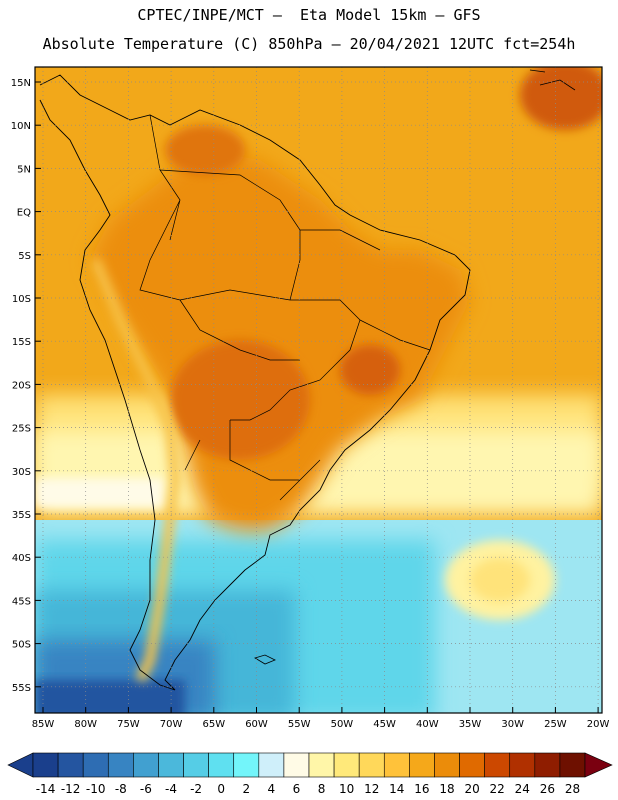 The width and height of the screenshot is (618, 800). Describe the element at coordinates (296, 789) in the screenshot. I see `colorbar-label: 6` at that location.